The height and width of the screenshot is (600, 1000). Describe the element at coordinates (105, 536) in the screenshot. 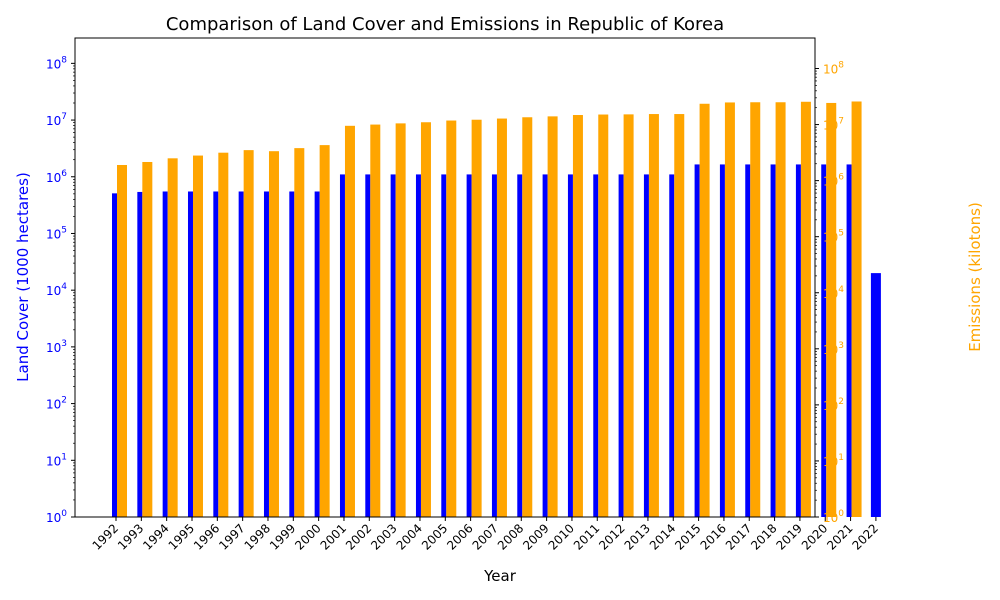

I see `x-tick-label-1992: 1992` at that location.